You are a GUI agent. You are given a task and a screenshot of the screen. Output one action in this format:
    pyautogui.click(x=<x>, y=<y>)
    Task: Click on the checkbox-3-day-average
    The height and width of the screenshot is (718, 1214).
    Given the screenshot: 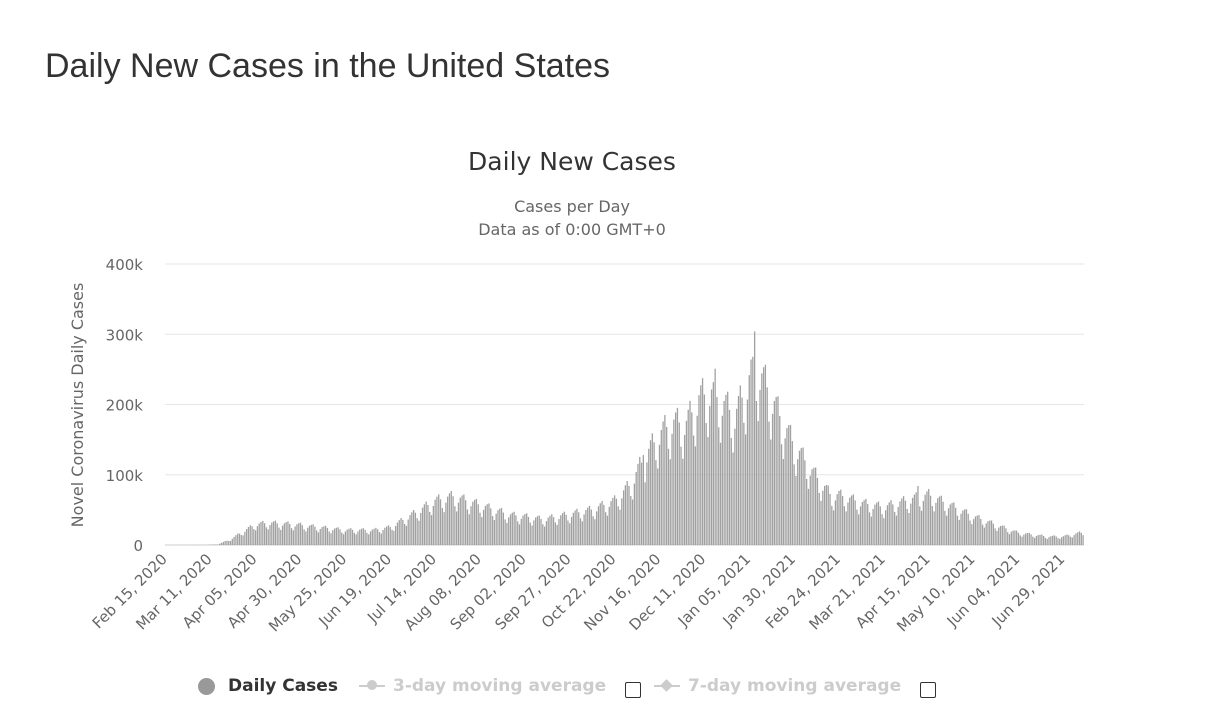 What is the action you would take?
    pyautogui.click(x=633, y=690)
    